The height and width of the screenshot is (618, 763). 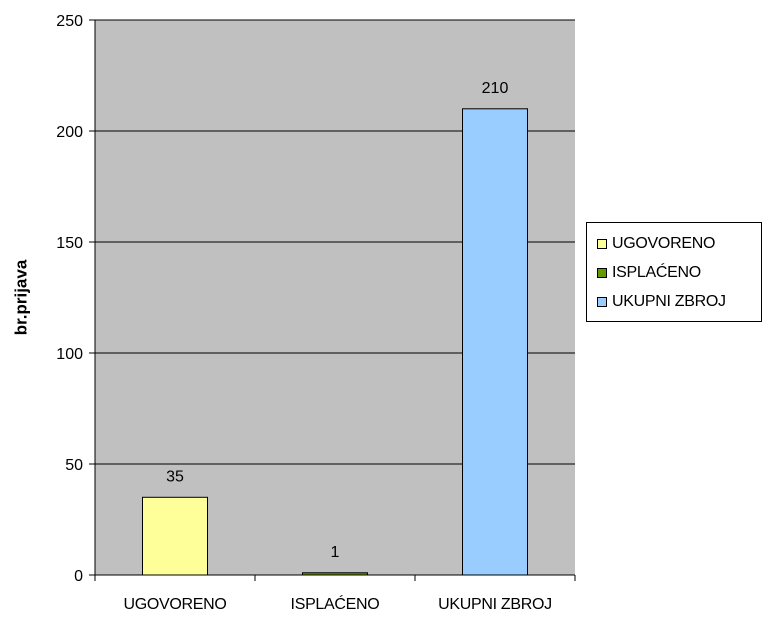 I want to click on y-tick-label: 100, so click(x=69, y=354).